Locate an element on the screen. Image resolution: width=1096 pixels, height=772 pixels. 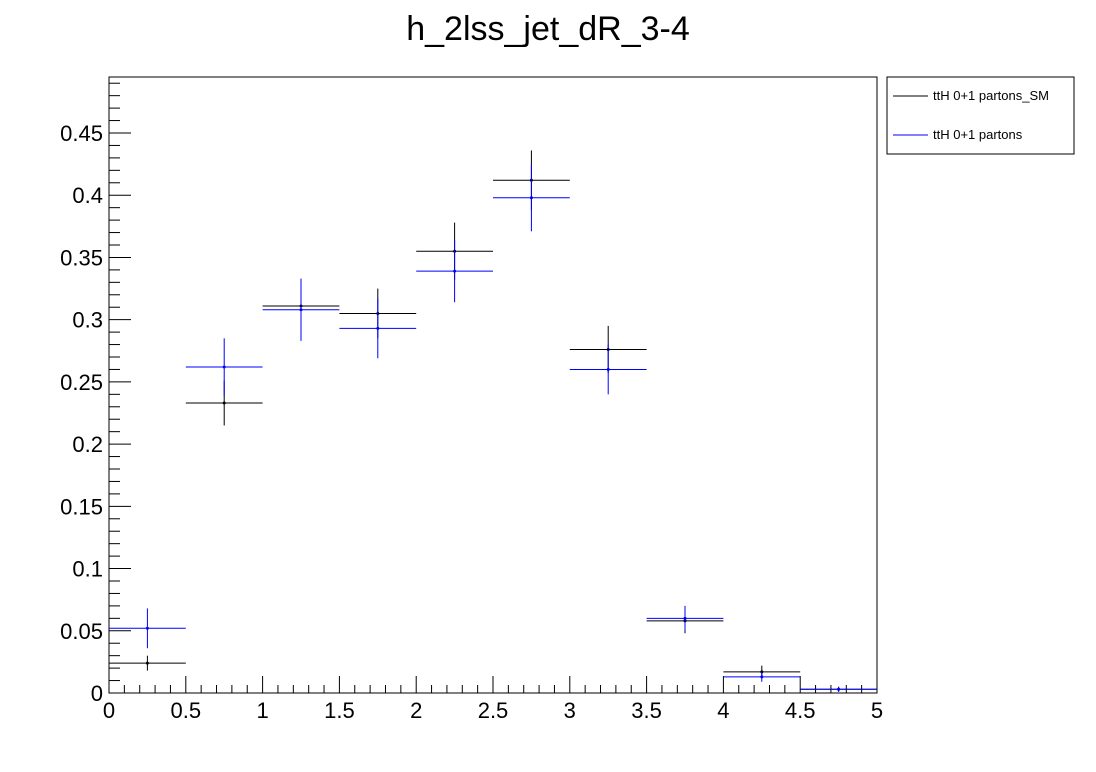
legend: ttH 0+1 partons_SM ttH 0+1 partons is located at coordinates (980, 115).